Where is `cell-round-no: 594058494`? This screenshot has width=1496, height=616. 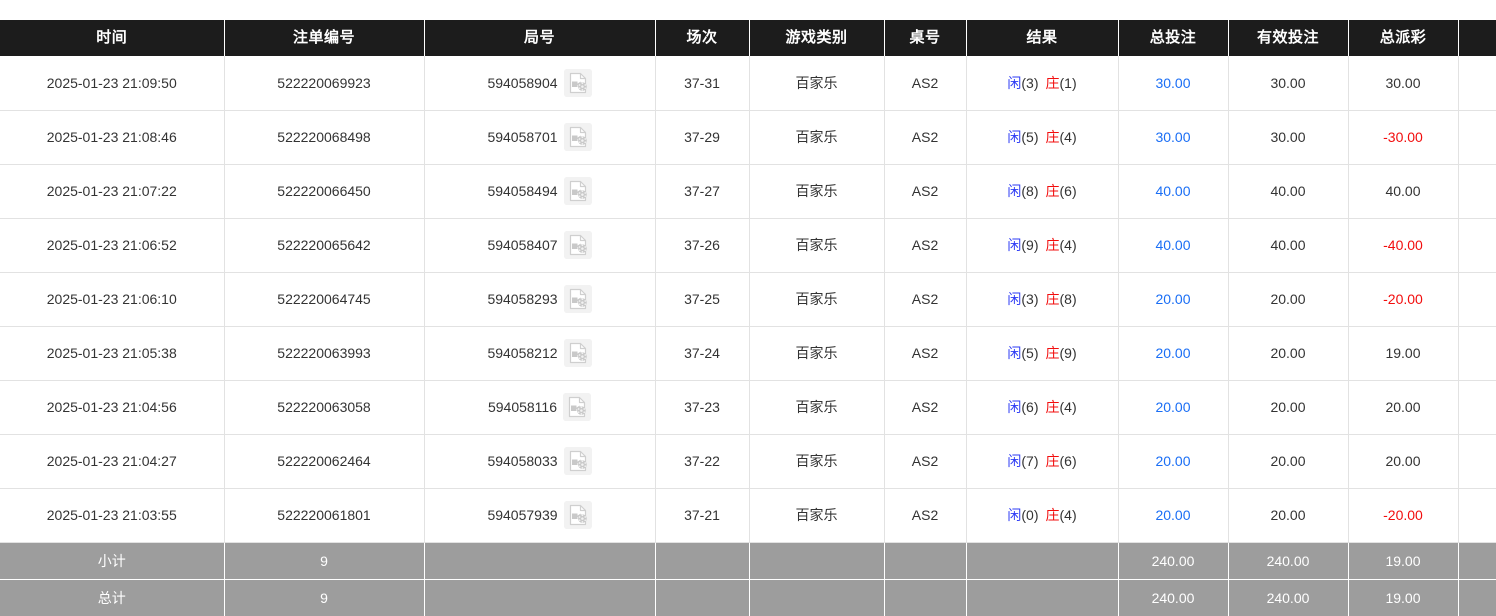 cell-round-no: 594058494 is located at coordinates (540, 191).